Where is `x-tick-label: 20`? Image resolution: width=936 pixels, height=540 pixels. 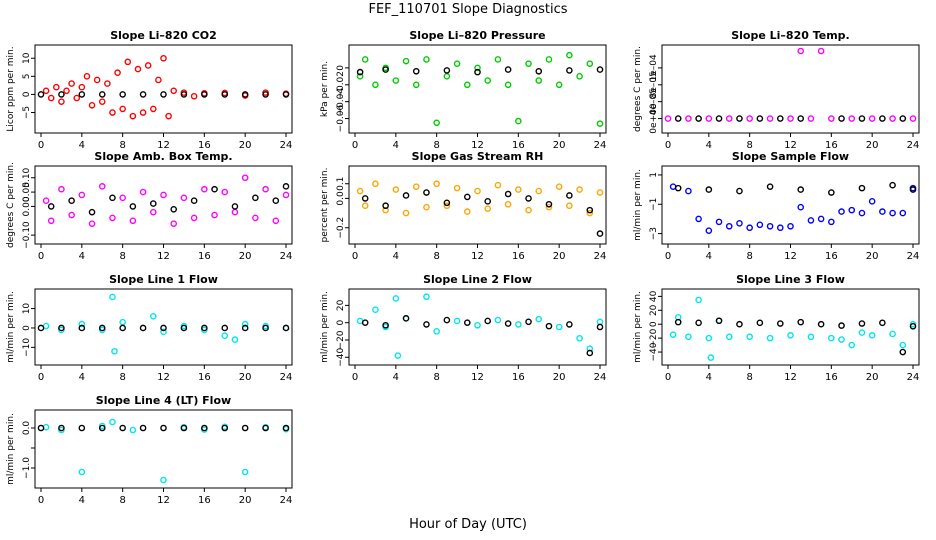
x-tick-label: 20 is located at coordinates (245, 145).